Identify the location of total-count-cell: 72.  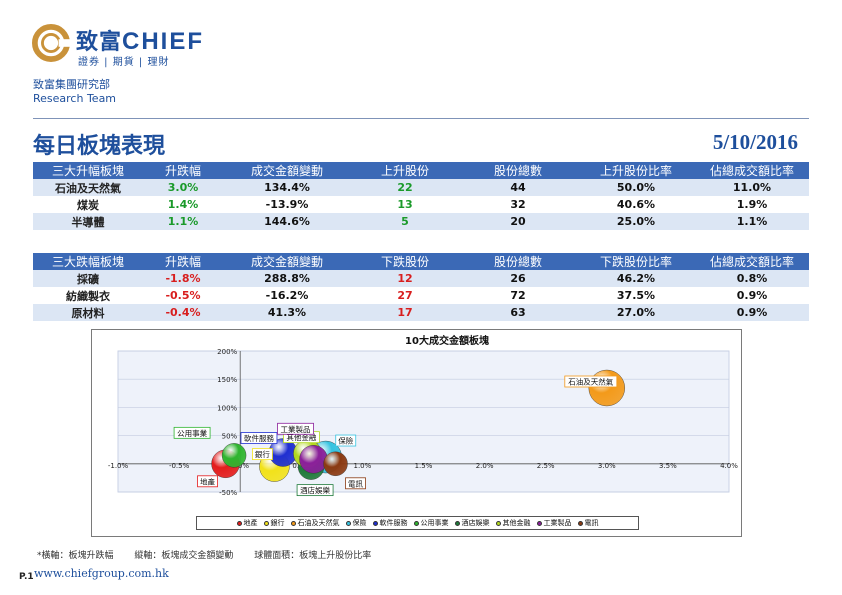
(518, 295).